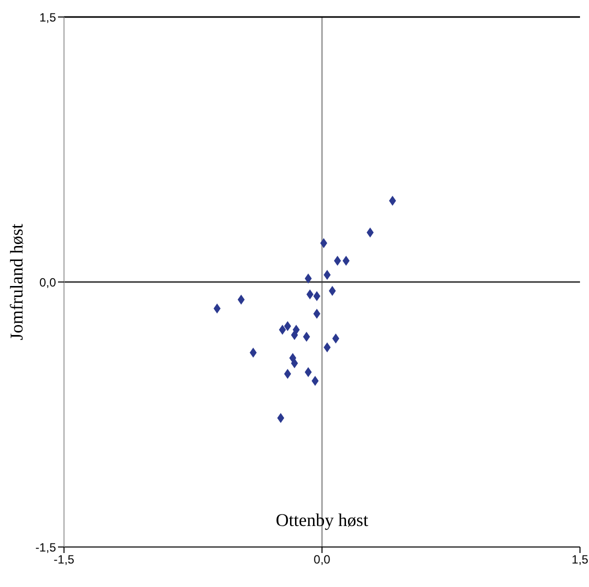  I want to click on x-tick-label: 0,0, so click(322, 559).